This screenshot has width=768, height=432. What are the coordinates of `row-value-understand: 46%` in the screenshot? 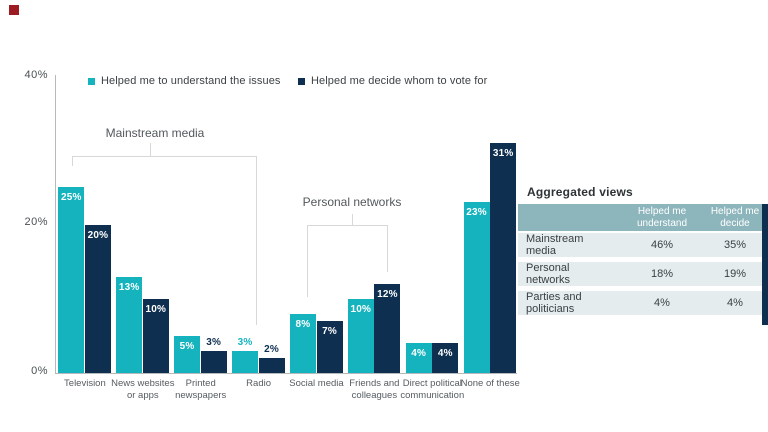 It's located at (662, 245).